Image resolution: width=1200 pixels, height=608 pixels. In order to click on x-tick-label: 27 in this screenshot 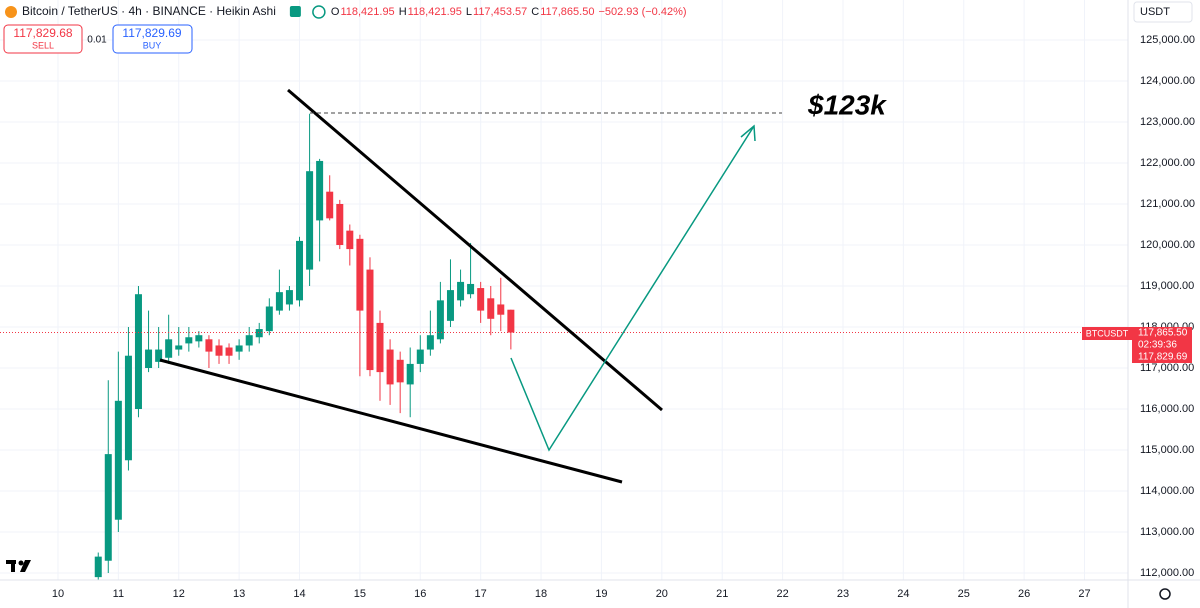, I will do `click(1084, 594)`.